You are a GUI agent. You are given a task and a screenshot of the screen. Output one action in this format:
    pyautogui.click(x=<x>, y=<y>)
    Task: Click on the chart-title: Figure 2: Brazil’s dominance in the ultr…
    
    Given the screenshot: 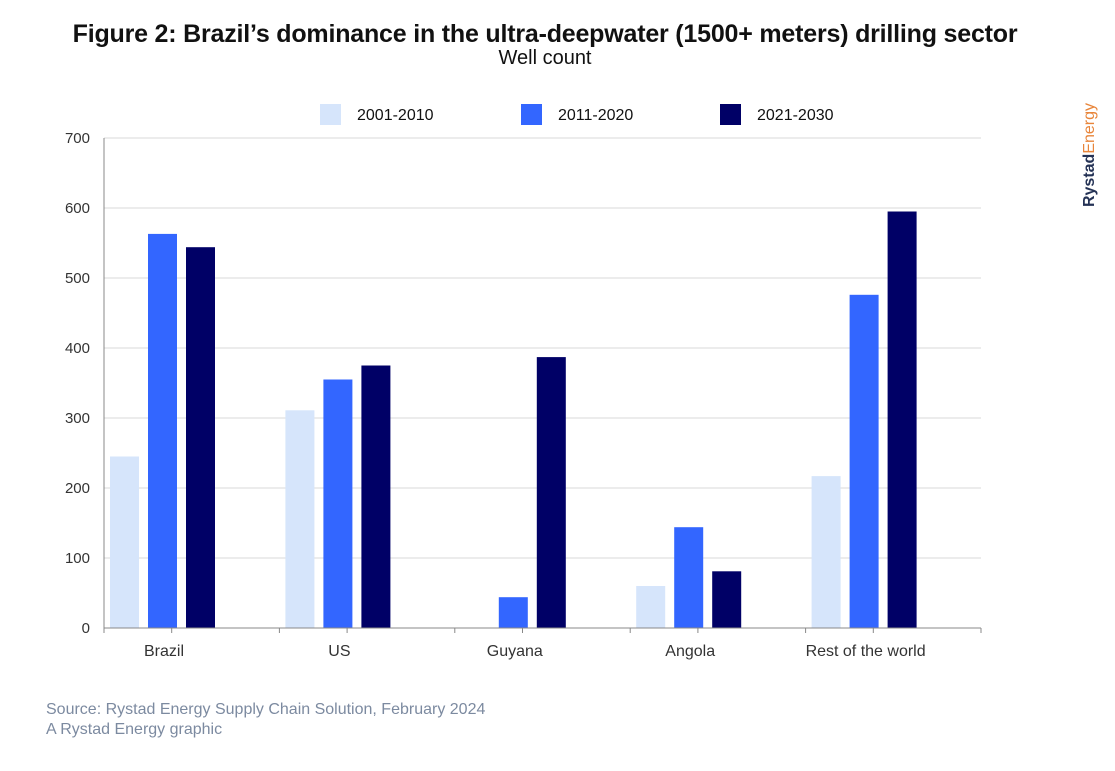 What is the action you would take?
    pyautogui.click(x=545, y=34)
    